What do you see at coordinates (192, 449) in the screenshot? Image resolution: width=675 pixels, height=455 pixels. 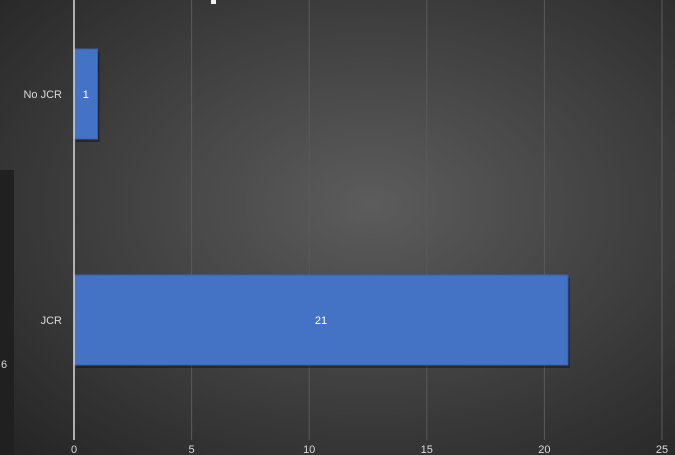 I see `x-tick-label-5: 5` at bounding box center [192, 449].